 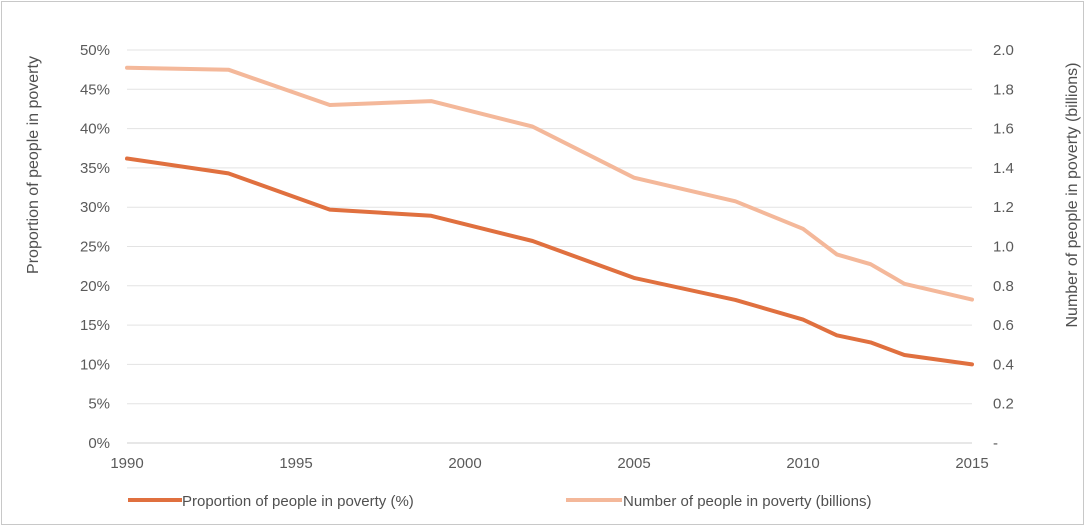 I want to click on right-axis-title: Number of people in poverty (billions), so click(x=1072, y=194).